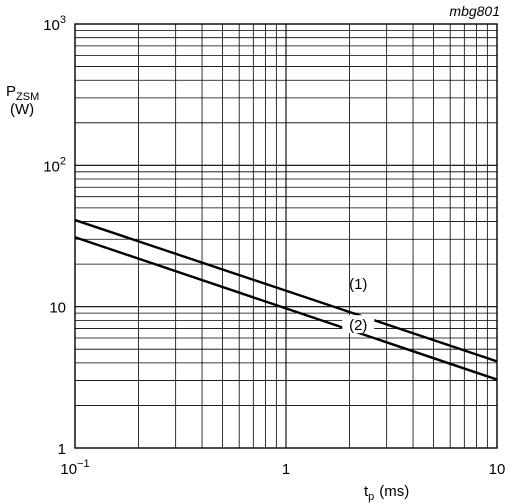 The height and width of the screenshot is (504, 510). Describe the element at coordinates (286, 469) in the screenshot. I see `x-tick-label: 1` at that location.